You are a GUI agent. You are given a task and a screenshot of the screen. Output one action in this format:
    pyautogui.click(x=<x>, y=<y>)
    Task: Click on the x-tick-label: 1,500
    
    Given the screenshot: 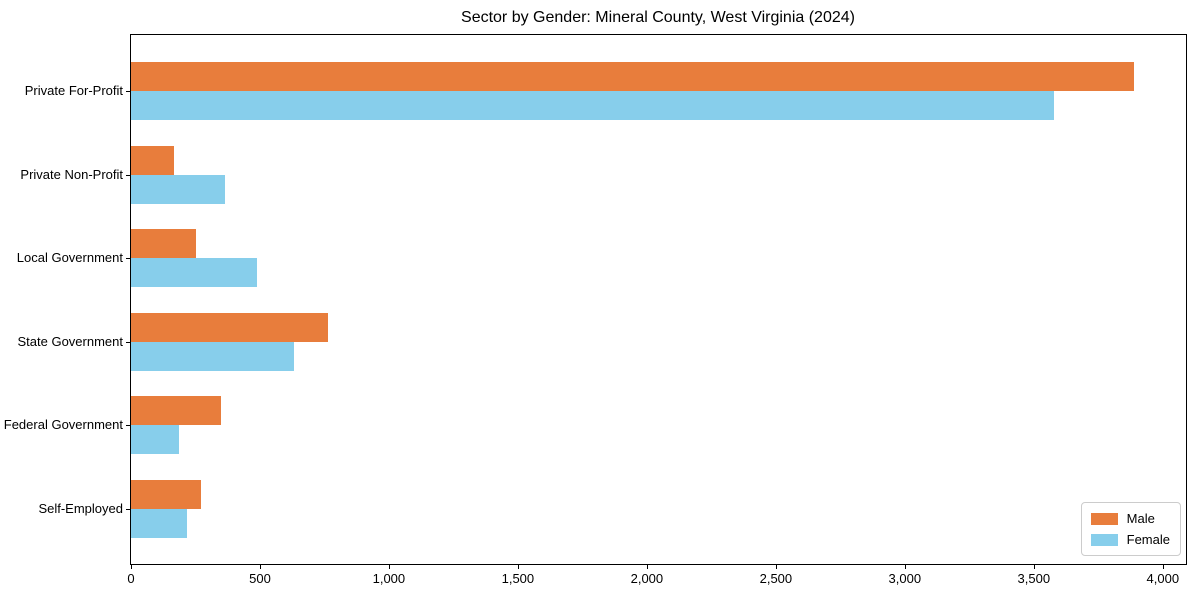 What is the action you would take?
    pyautogui.click(x=518, y=578)
    